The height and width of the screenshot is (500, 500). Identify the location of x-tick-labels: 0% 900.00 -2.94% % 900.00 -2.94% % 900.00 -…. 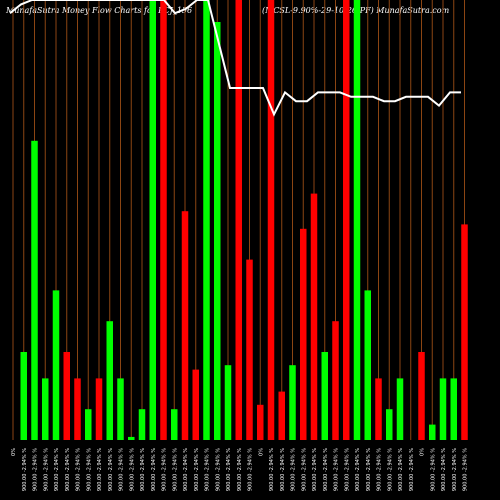
(240, 469).